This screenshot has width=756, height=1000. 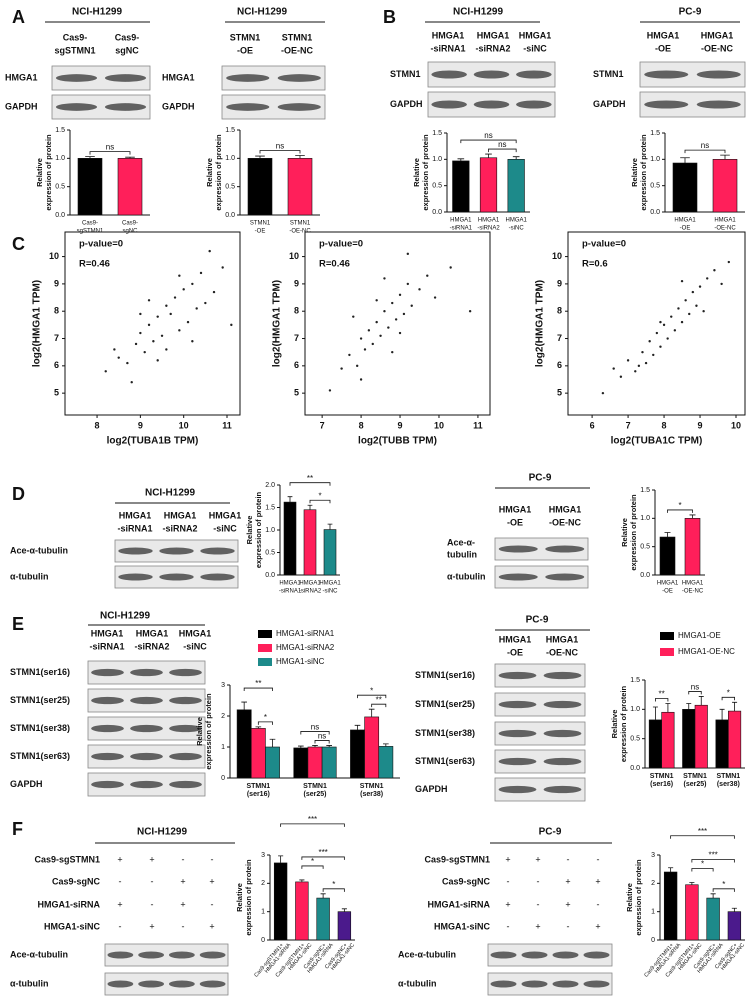 What do you see at coordinates (379, 699) in the screenshot?
I see `significance-label: **` at bounding box center [379, 699].